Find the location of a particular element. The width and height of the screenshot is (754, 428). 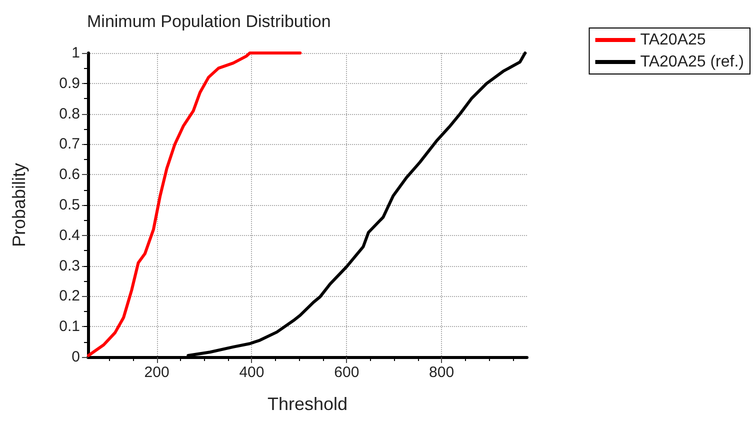

y-tick-label: 0.4 is located at coordinates (69, 235).